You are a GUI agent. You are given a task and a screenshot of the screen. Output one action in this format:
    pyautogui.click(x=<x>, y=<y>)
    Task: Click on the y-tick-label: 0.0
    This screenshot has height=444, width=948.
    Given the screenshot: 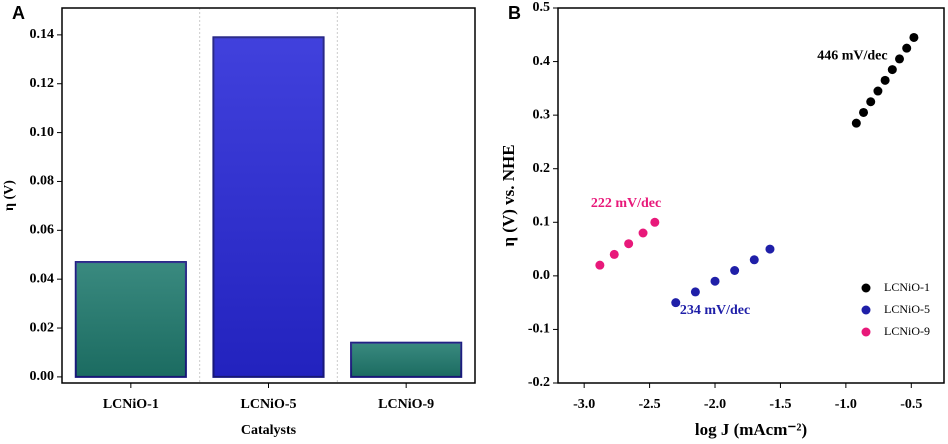 What is the action you would take?
    pyautogui.click(x=542, y=275)
    